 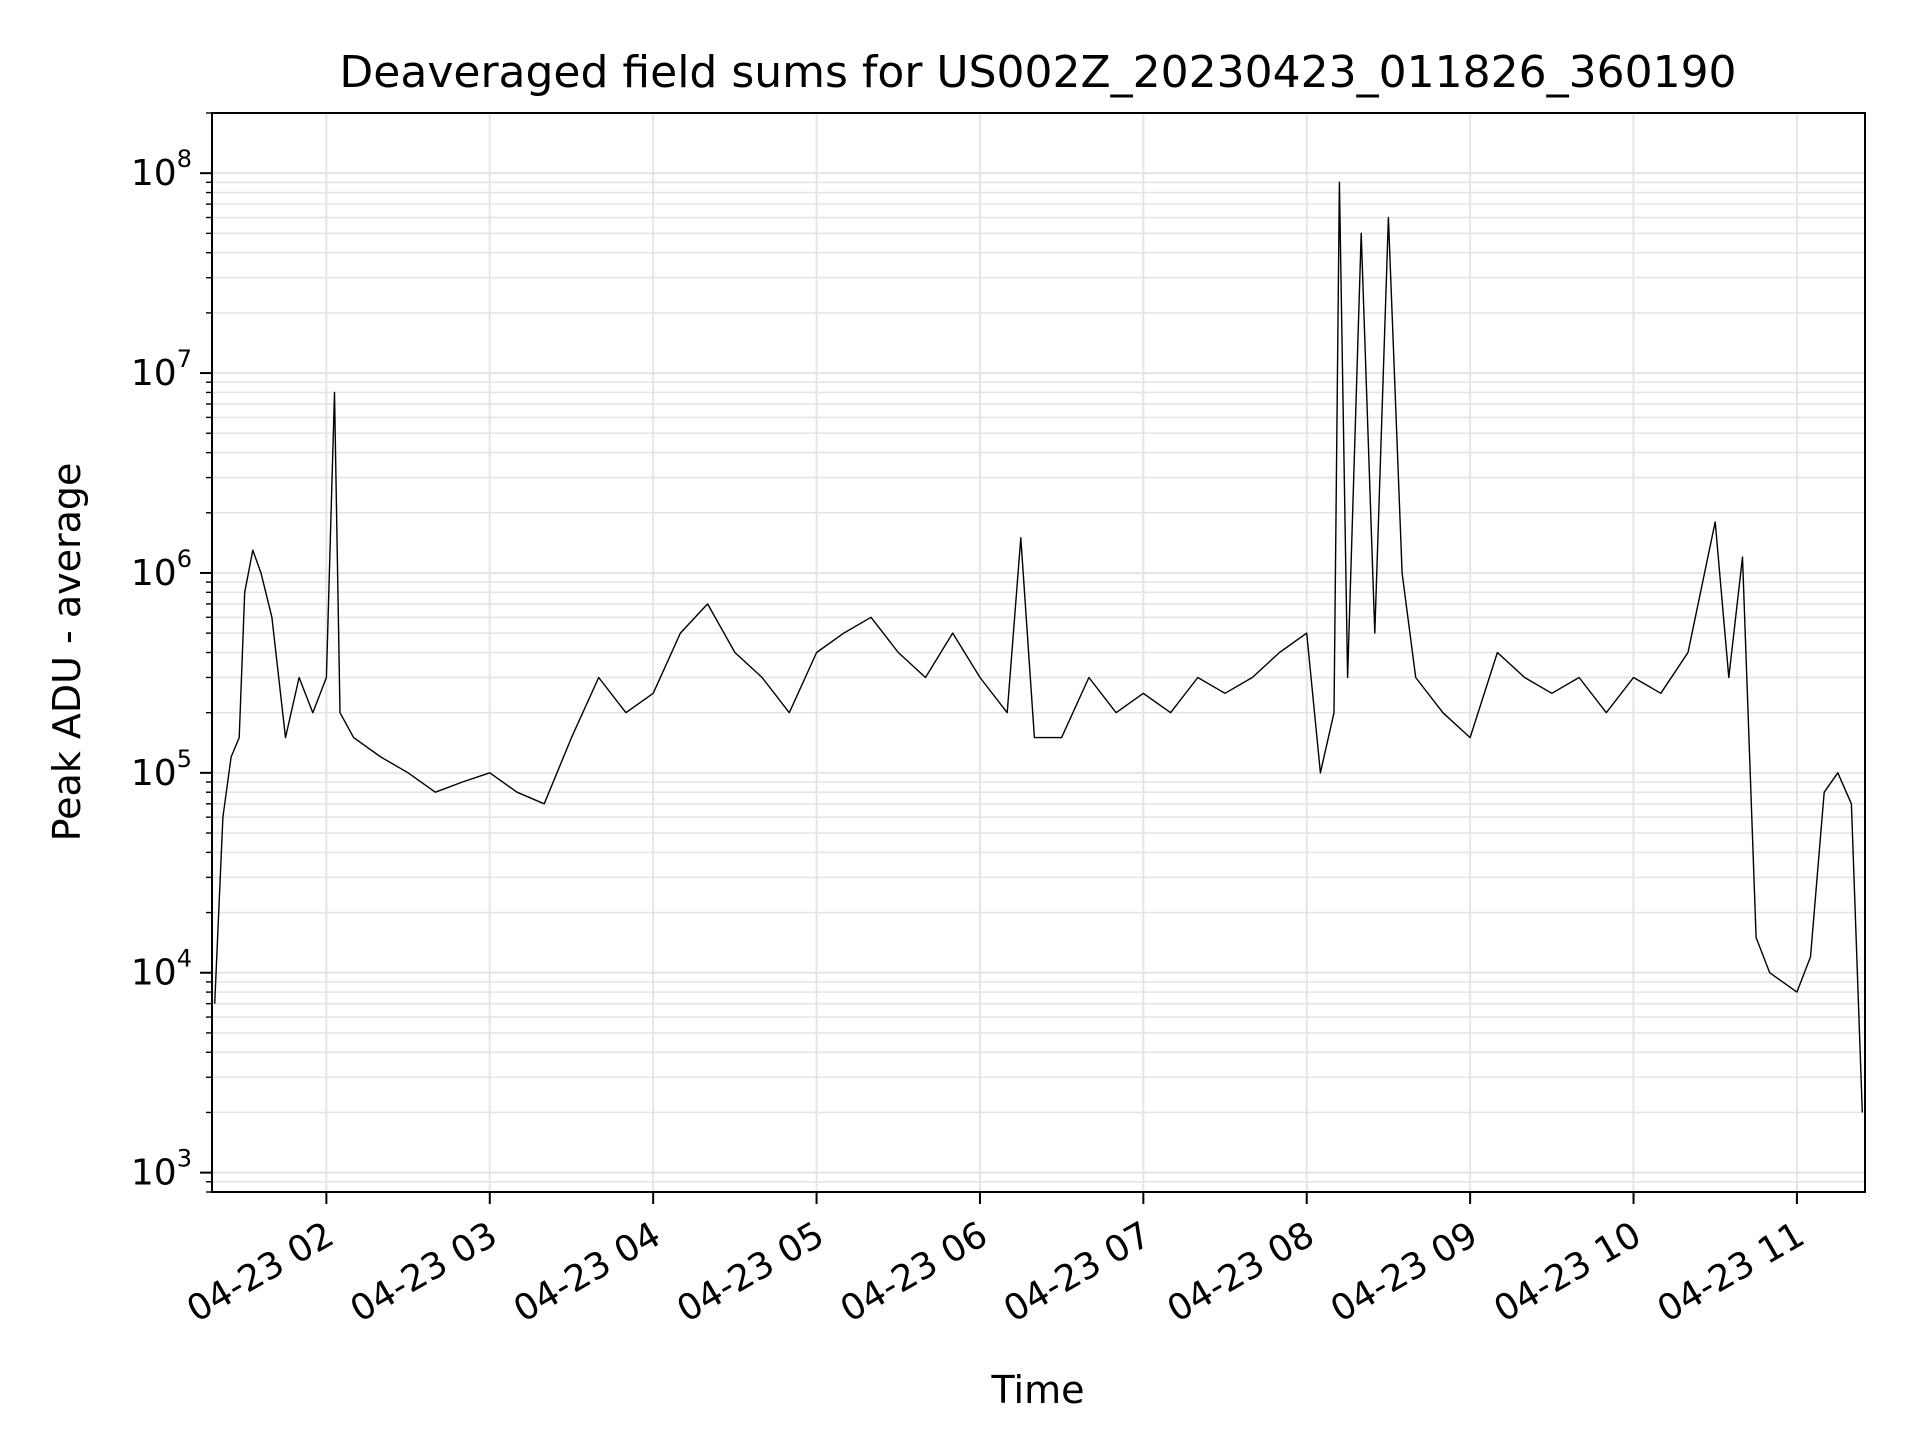 I want to click on x-tick-label: 04-23 02, so click(x=260, y=1272).